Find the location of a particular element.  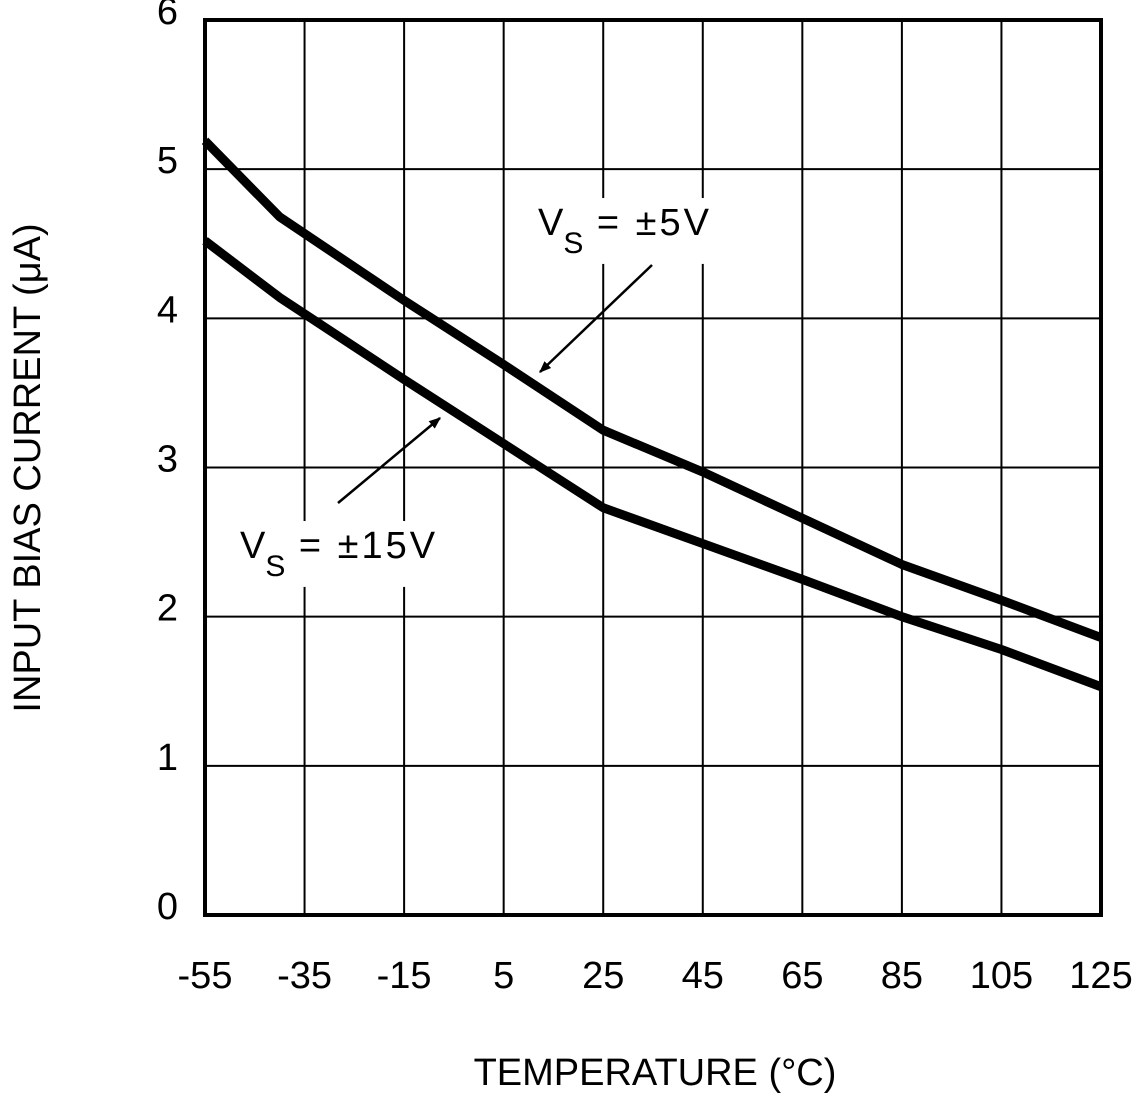

y-tick-label: 0 is located at coordinates (167, 907).